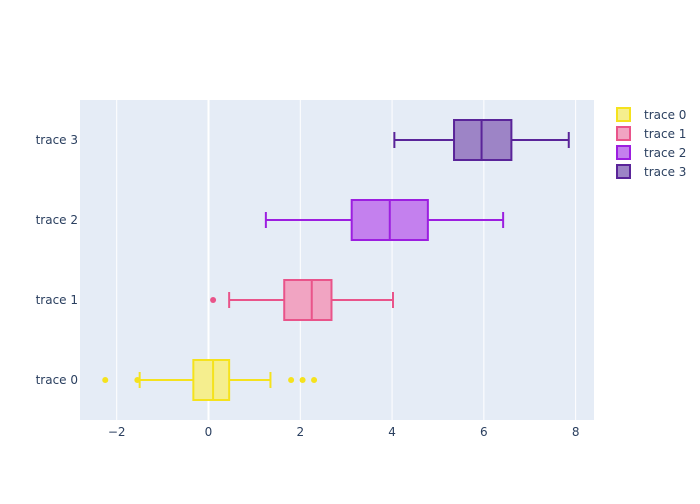 The image size is (700, 504). Describe the element at coordinates (665, 134) in the screenshot. I see `legend-label: trace 1` at that location.